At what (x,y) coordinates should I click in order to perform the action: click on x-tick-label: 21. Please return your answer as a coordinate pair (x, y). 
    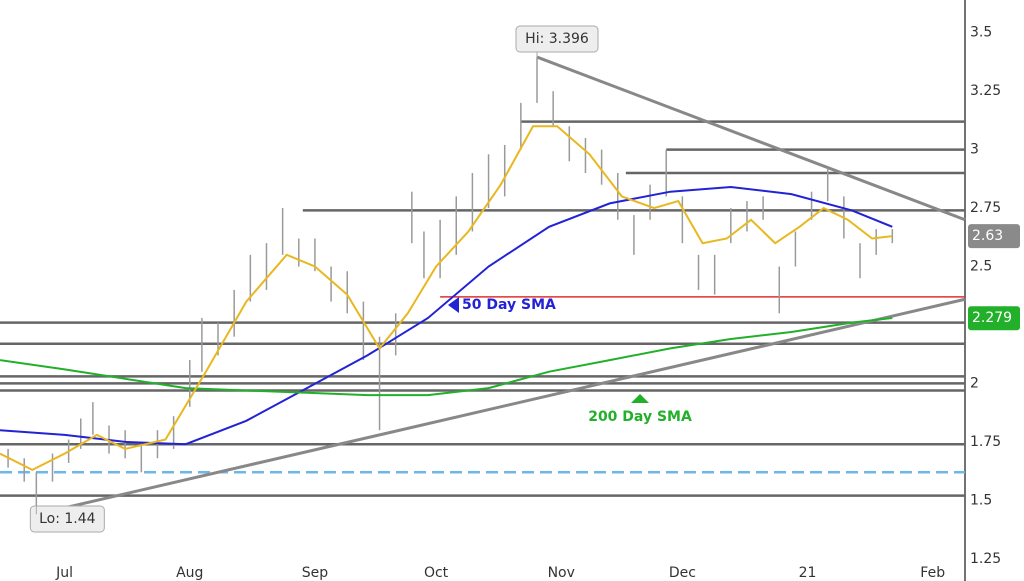
    Looking at the image, I should click on (808, 573).